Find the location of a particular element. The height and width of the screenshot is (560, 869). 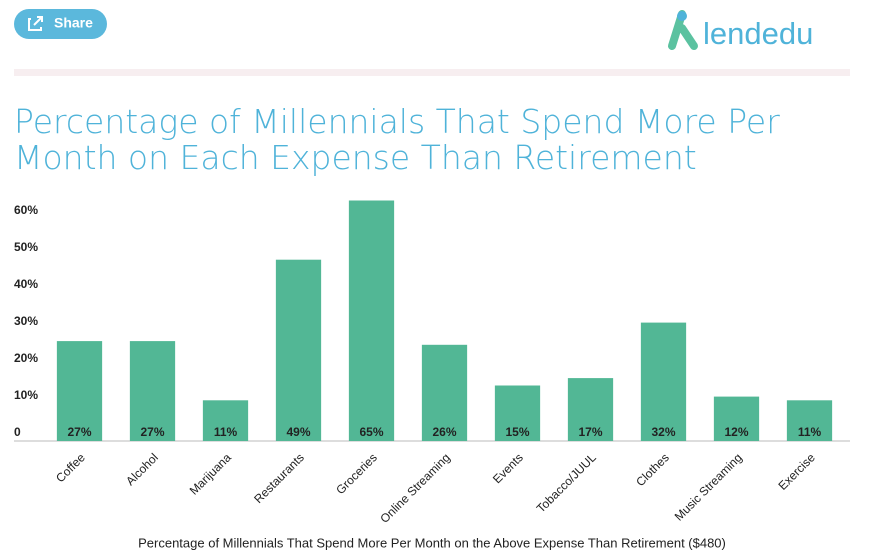

y-tick-label: 10% is located at coordinates (26, 395).